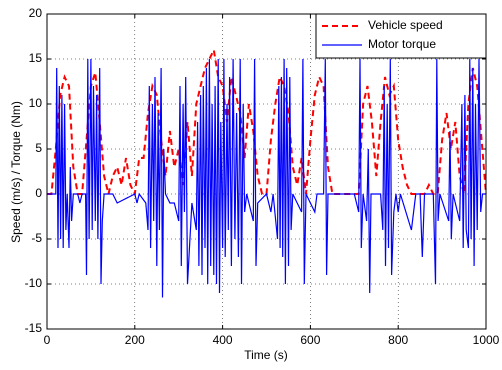 The image size is (502, 370). I want to click on legend-label: Motor torque, so click(402, 44).